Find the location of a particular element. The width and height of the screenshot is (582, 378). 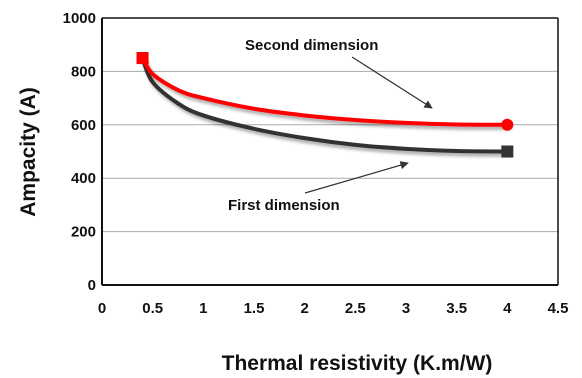

y-tick-label-3: 600 is located at coordinates (83, 125).